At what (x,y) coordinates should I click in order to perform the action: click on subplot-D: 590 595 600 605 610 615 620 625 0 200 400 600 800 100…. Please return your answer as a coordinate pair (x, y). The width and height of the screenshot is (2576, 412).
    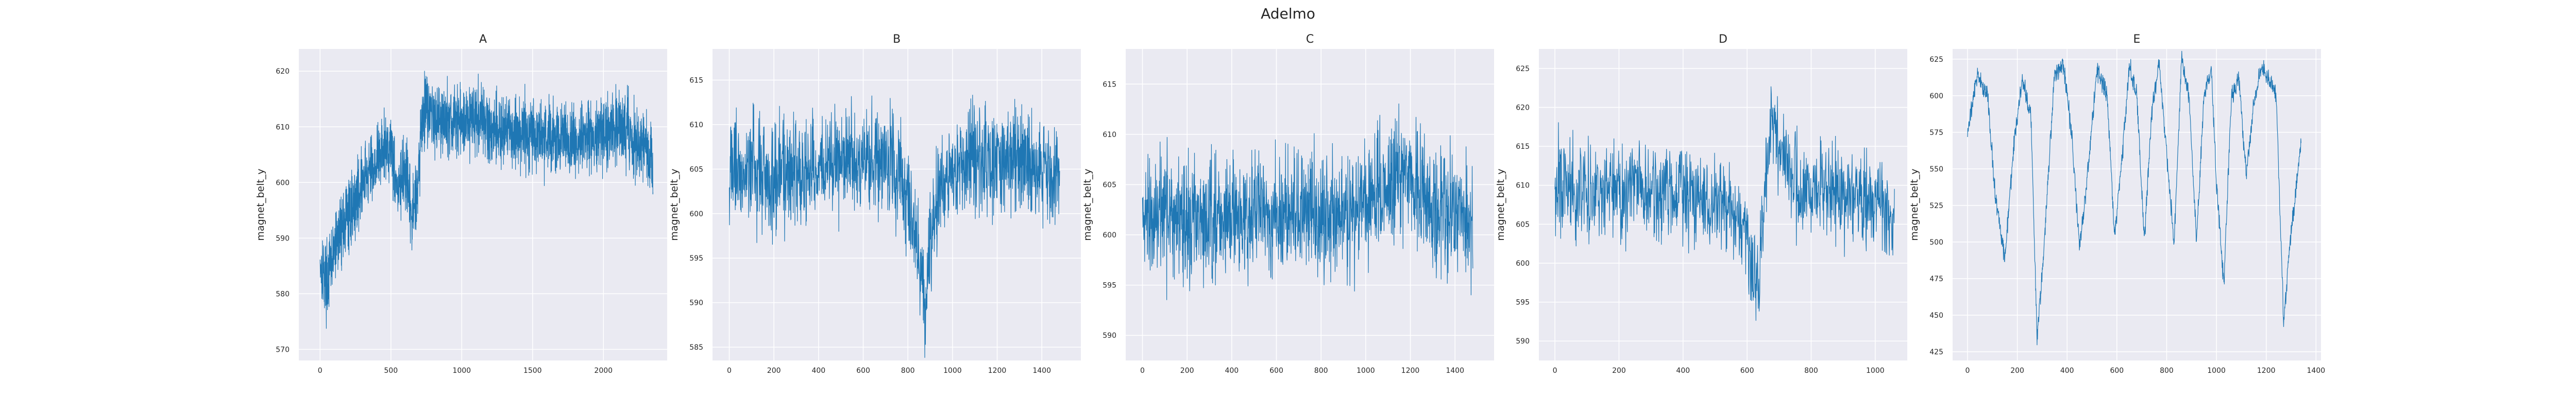
    Looking at the image, I should click on (1701, 204).